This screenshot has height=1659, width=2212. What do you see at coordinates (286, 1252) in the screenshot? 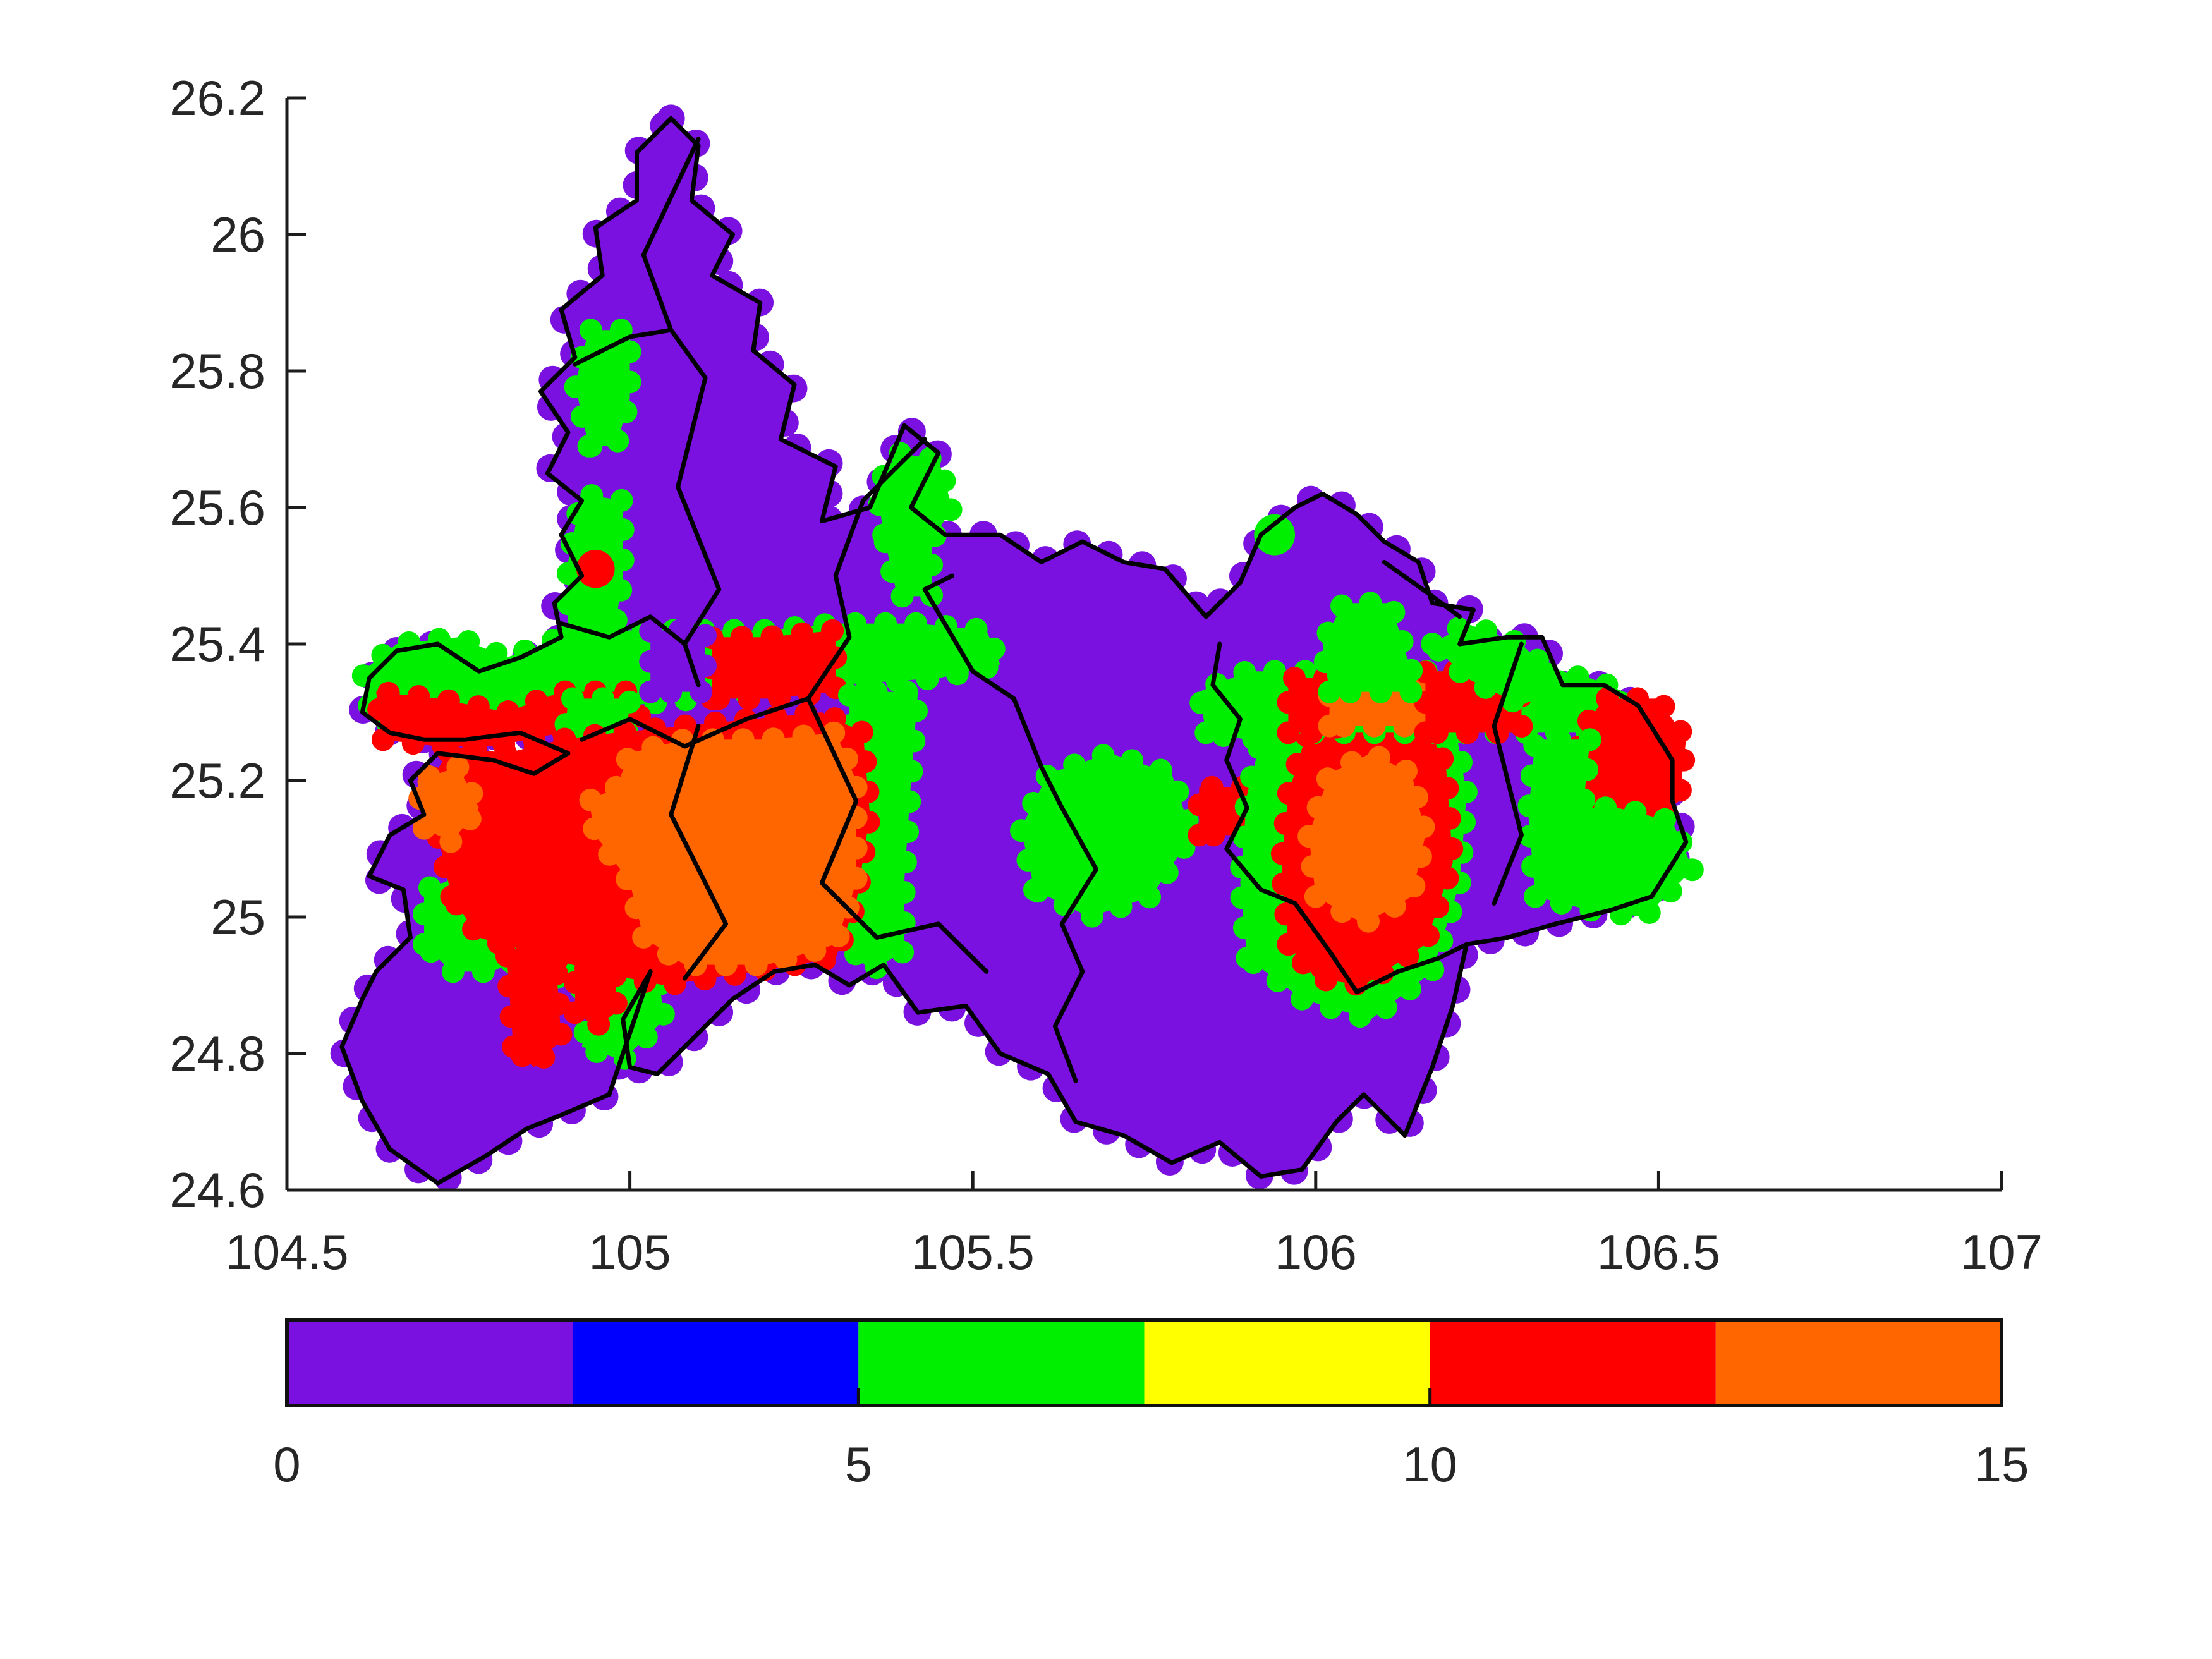
I see `x-tick-label: 104.5` at bounding box center [286, 1252].